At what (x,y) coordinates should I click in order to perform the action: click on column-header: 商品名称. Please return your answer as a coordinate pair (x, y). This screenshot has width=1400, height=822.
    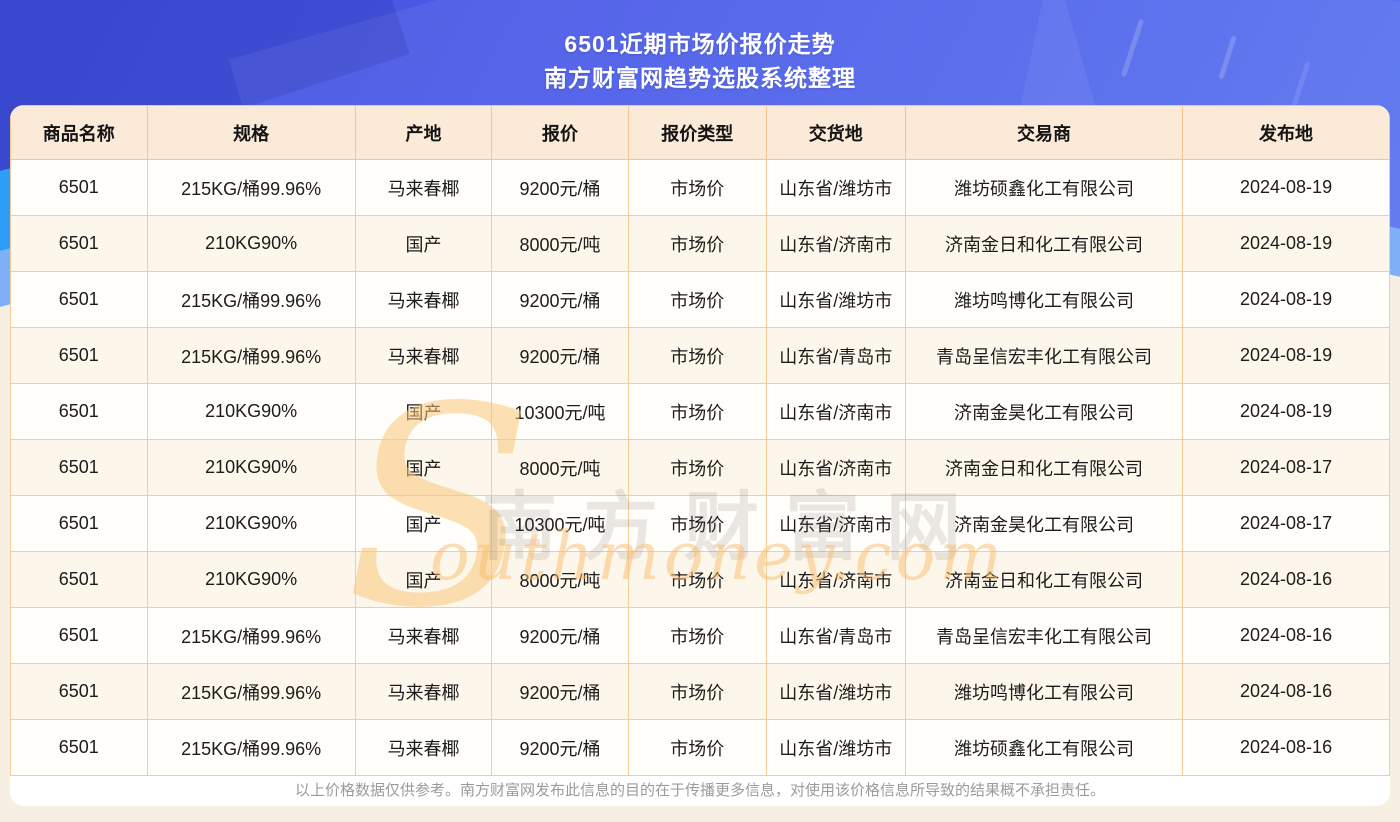
    Looking at the image, I should click on (79, 132).